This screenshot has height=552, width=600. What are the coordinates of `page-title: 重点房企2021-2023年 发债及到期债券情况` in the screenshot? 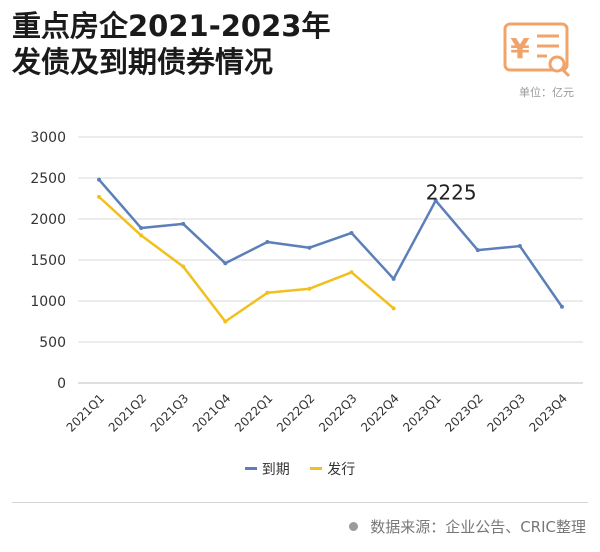 It's located at (171, 44).